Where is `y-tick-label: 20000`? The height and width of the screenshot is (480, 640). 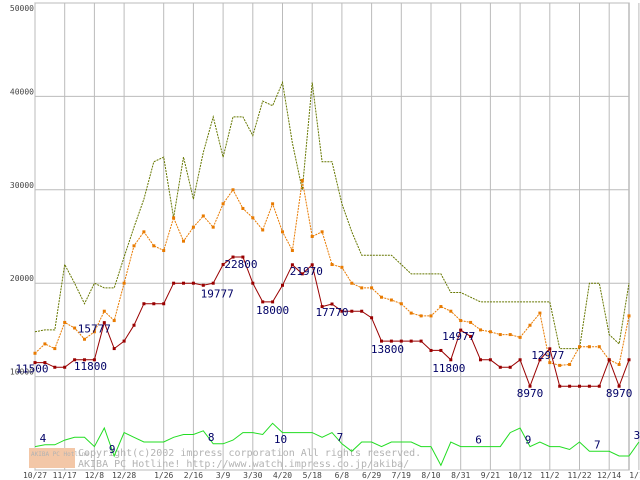 y-tick-label: 20000 is located at coordinates (22, 278).